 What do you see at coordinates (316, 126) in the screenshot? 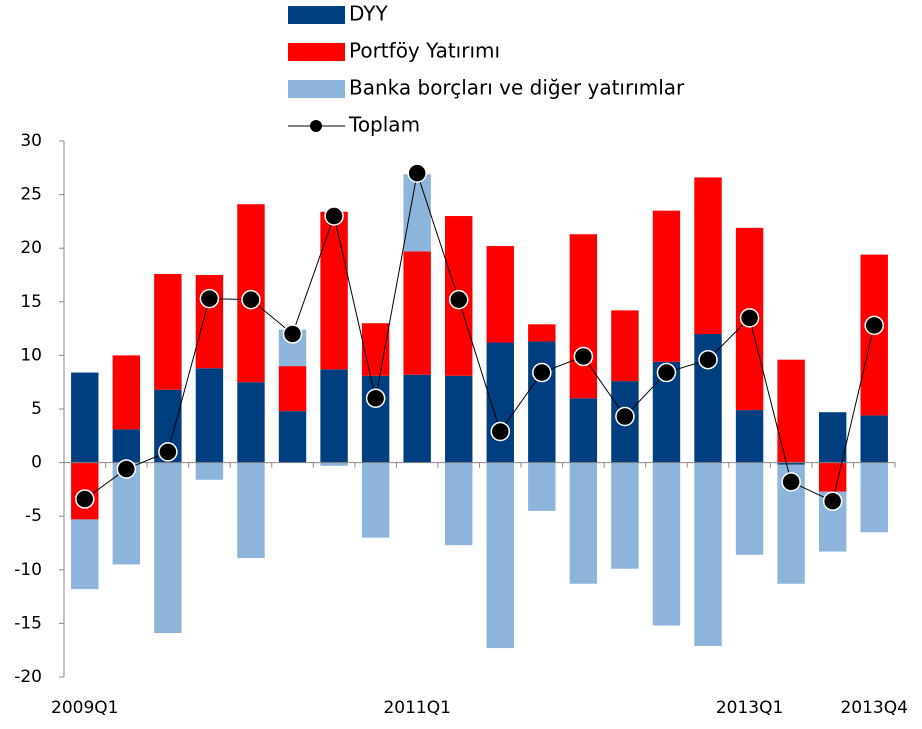
I see `legend-marker` at bounding box center [316, 126].